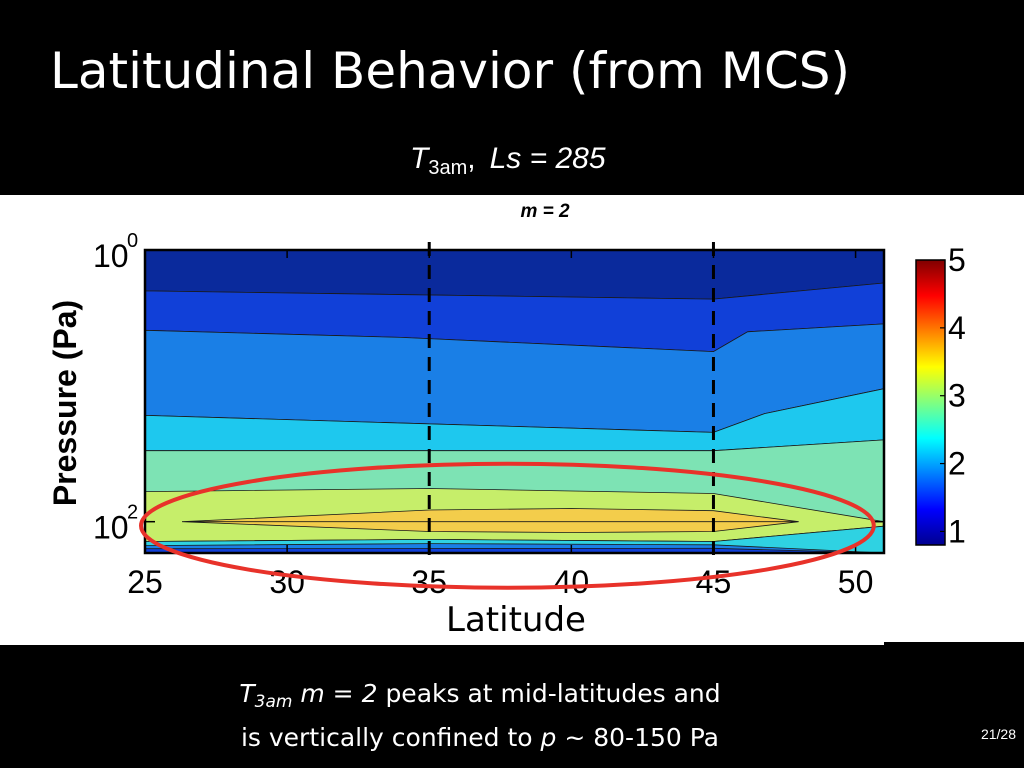  What do you see at coordinates (957, 531) in the screenshot?
I see `colorbar-tick-label-1: 1` at bounding box center [957, 531].